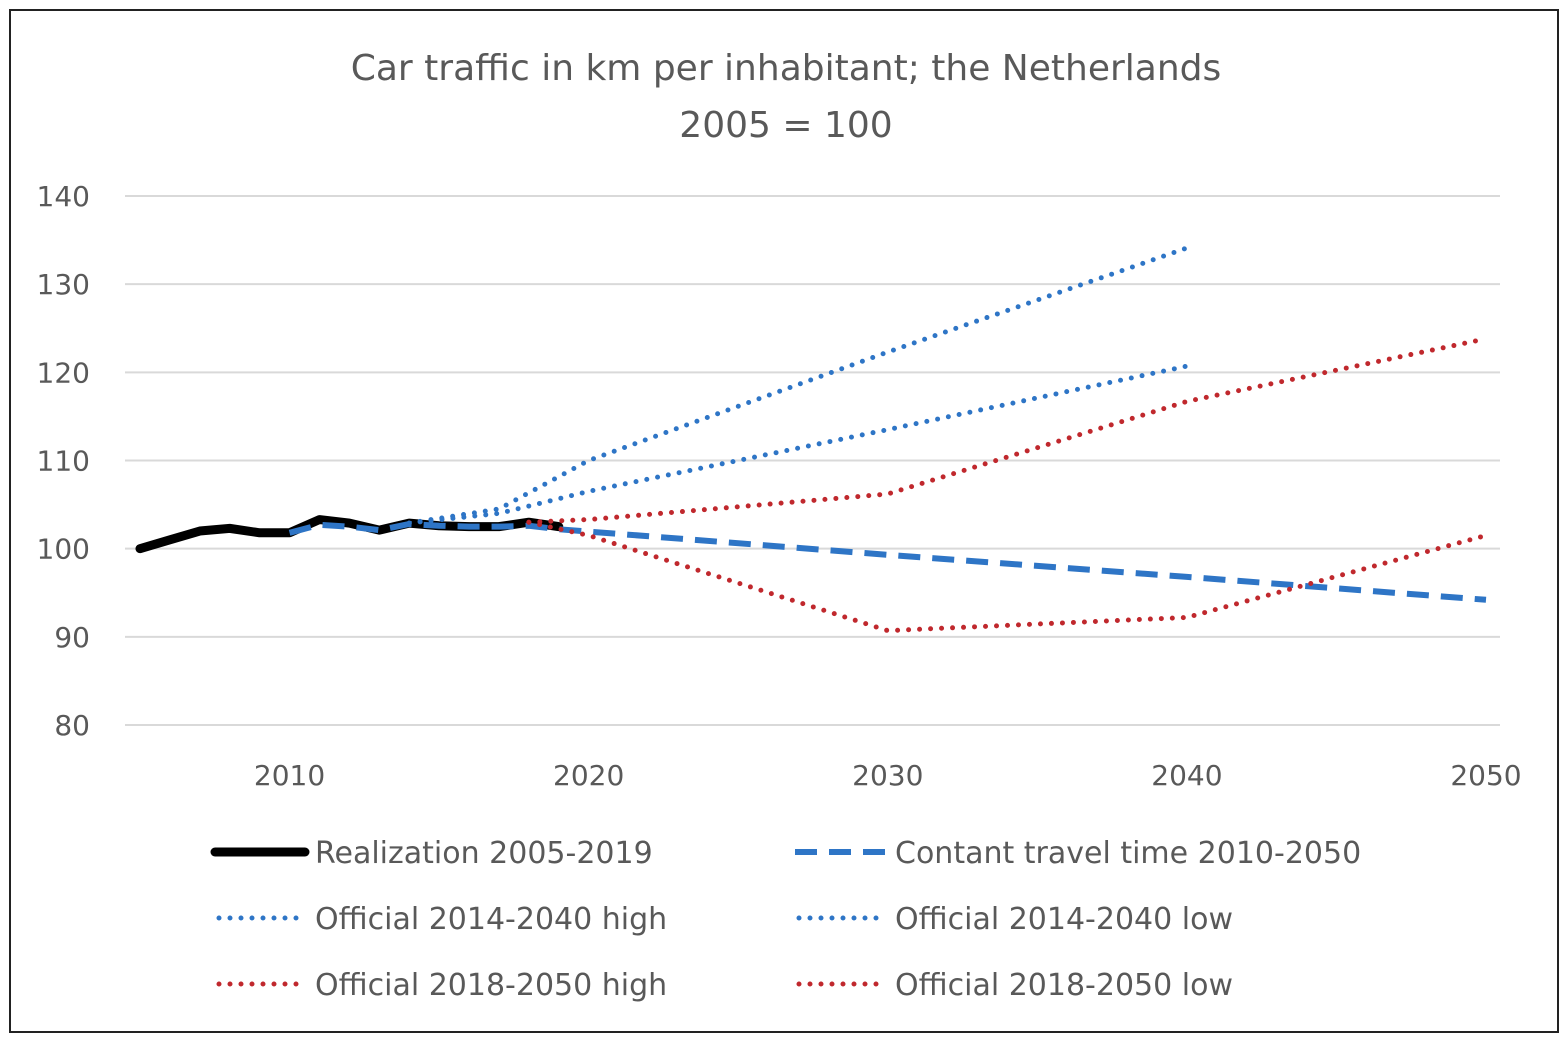  I want to click on y-tick-label: 110, so click(63, 461).